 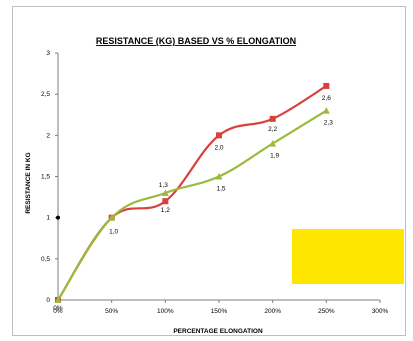 I want to click on x-axis-label: PERCENTAGE ELONGATION, so click(x=218, y=331).